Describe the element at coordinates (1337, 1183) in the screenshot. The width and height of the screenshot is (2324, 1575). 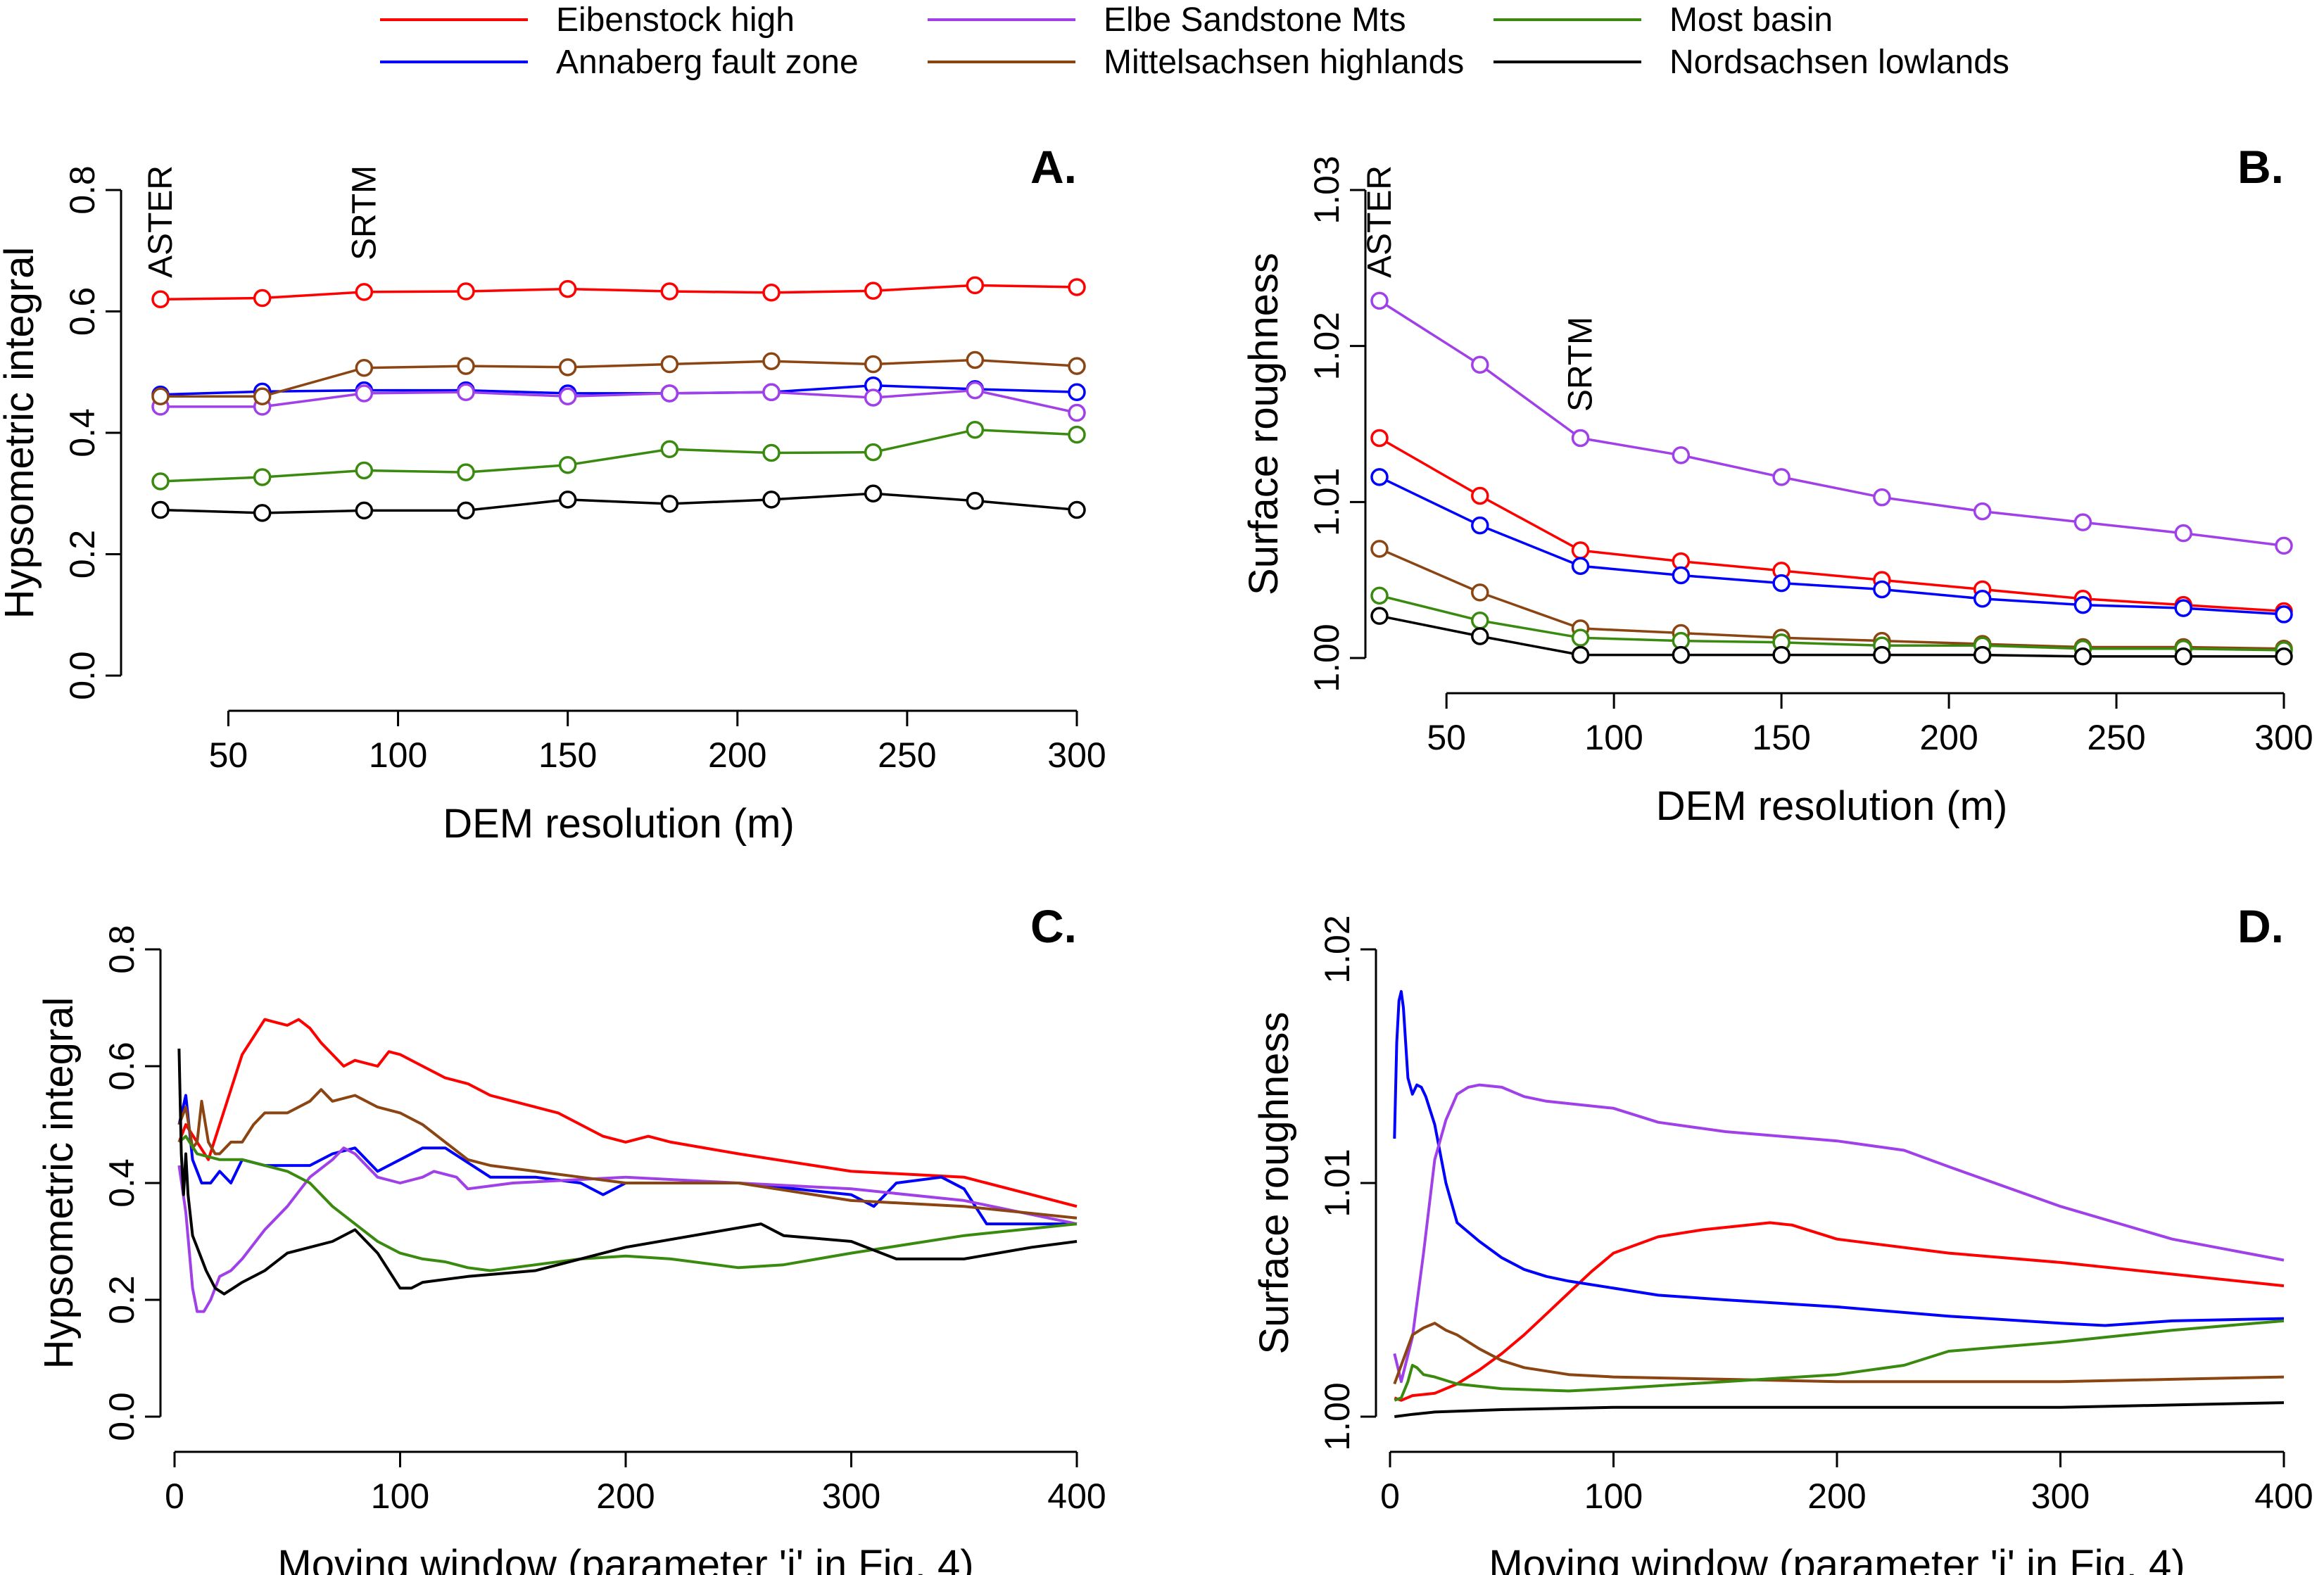
I see `y-tick-label: 1.01` at that location.